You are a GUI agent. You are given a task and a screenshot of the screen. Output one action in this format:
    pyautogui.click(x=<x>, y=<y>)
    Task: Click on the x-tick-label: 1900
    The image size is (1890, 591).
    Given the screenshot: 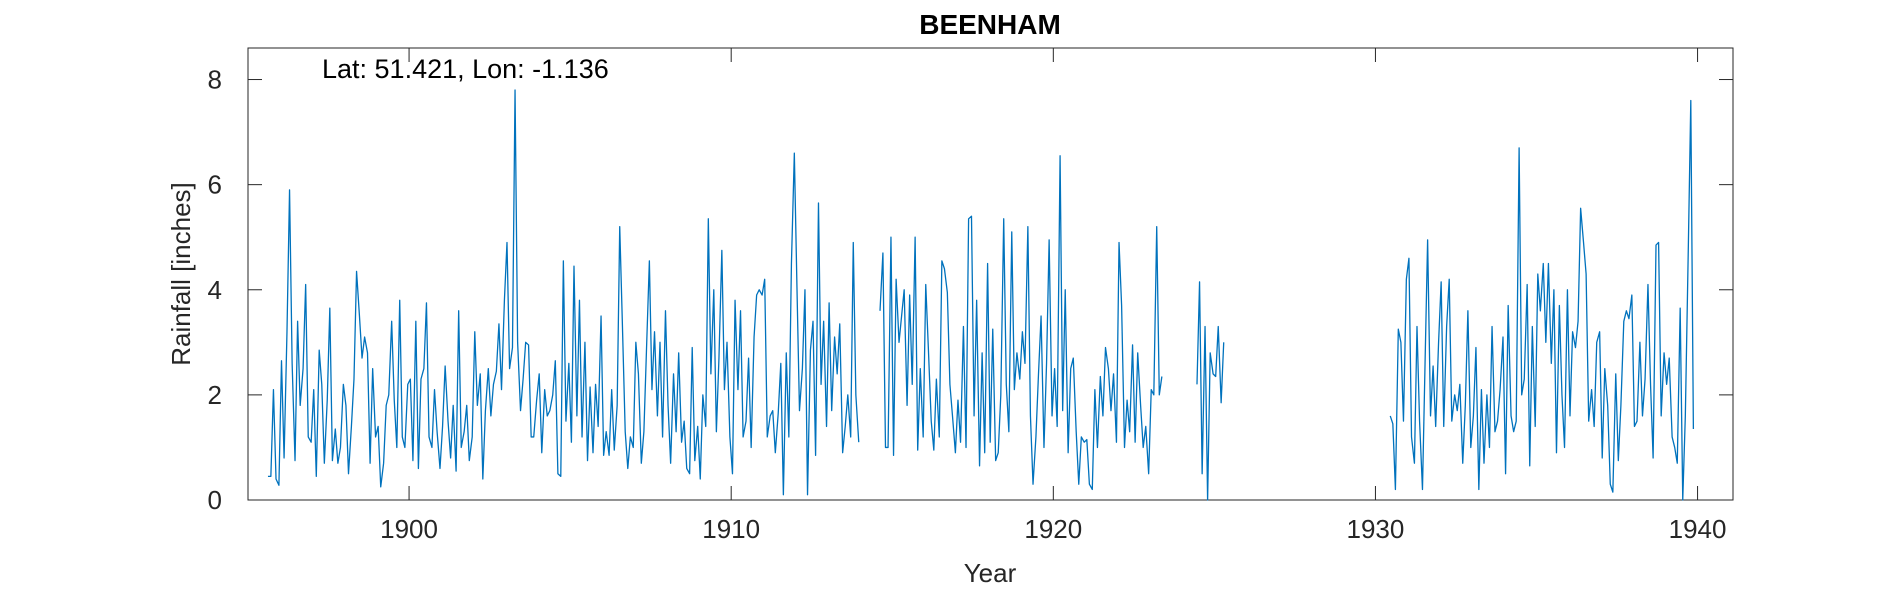 What is the action you would take?
    pyautogui.click(x=409, y=529)
    